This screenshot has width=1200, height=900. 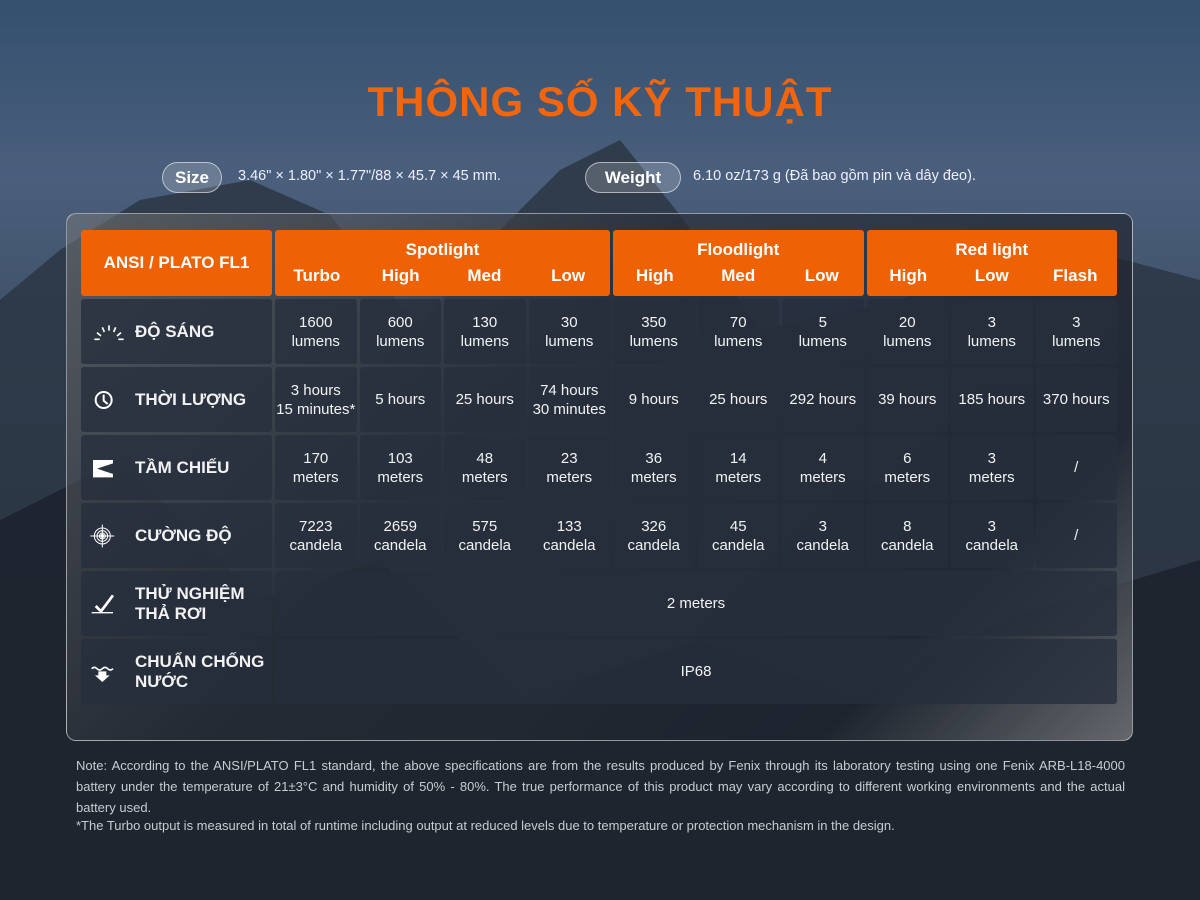 What do you see at coordinates (696, 671) in the screenshot?
I see `water-value: IP68` at bounding box center [696, 671].